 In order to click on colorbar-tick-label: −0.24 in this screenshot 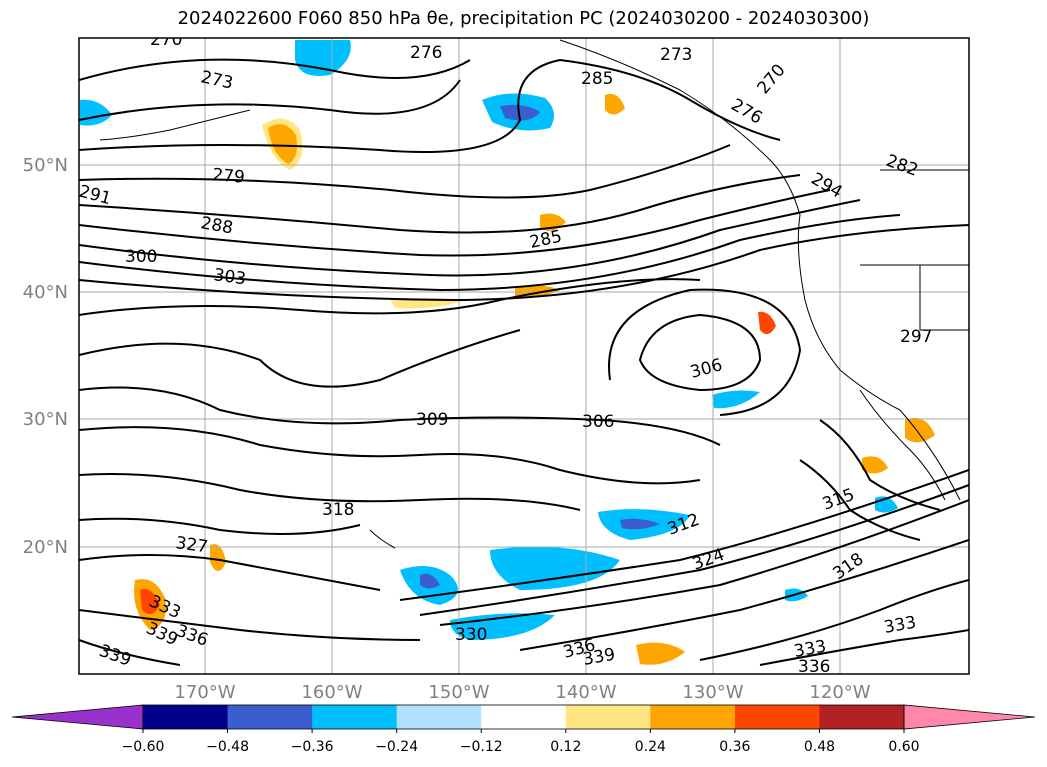, I will do `click(396, 747)`.